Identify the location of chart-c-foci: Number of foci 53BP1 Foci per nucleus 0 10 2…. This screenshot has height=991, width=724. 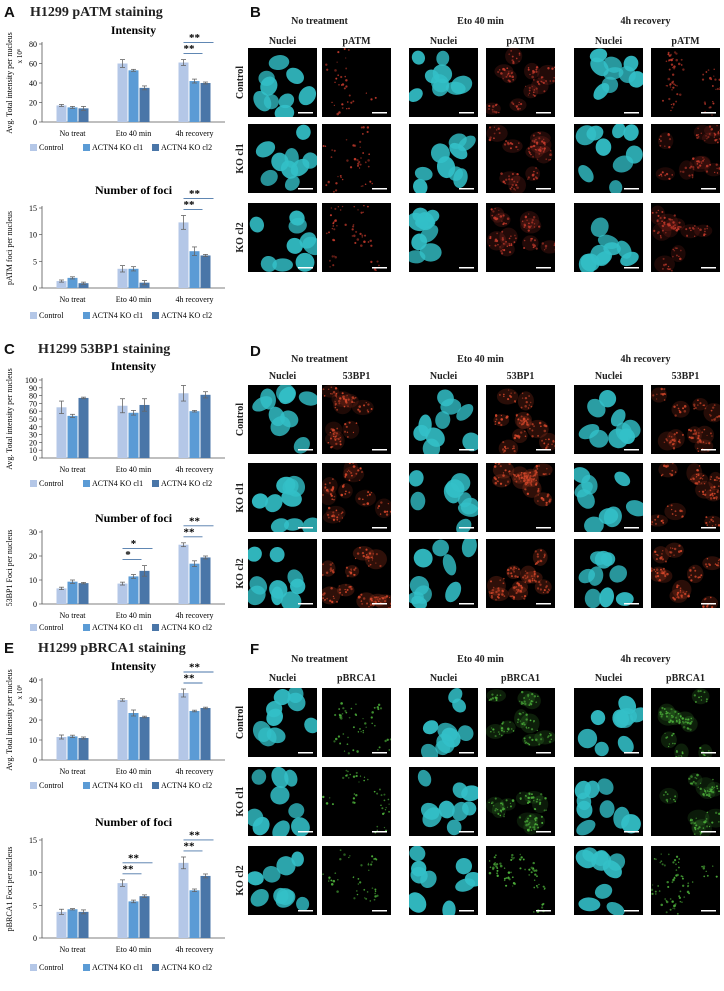
(115, 572).